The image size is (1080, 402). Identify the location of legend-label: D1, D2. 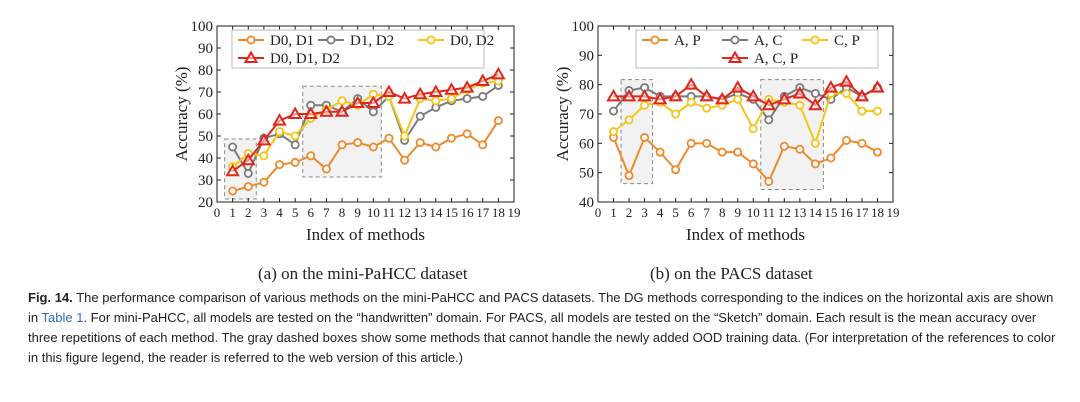
(372, 41).